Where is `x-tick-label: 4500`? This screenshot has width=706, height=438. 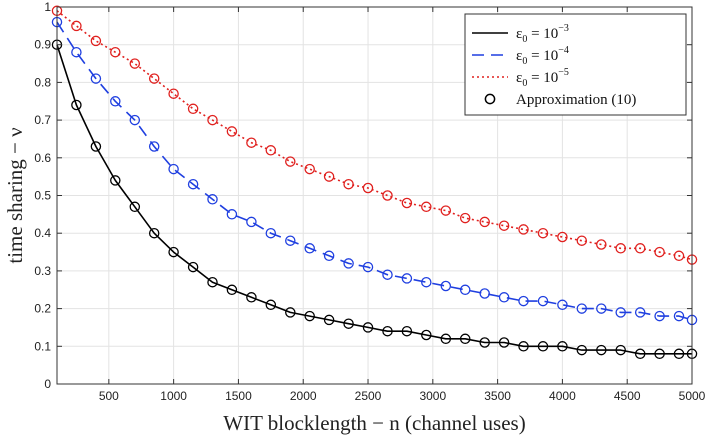
x-tick-label: 4500 is located at coordinates (627, 396).